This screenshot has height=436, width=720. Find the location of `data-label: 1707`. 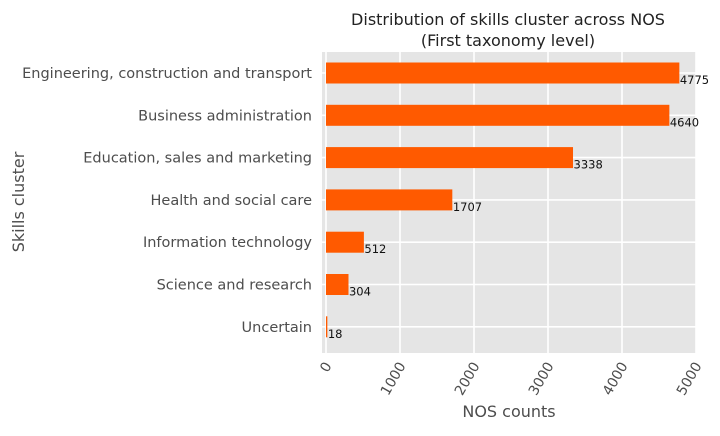

data-label: 1707 is located at coordinates (467, 207).